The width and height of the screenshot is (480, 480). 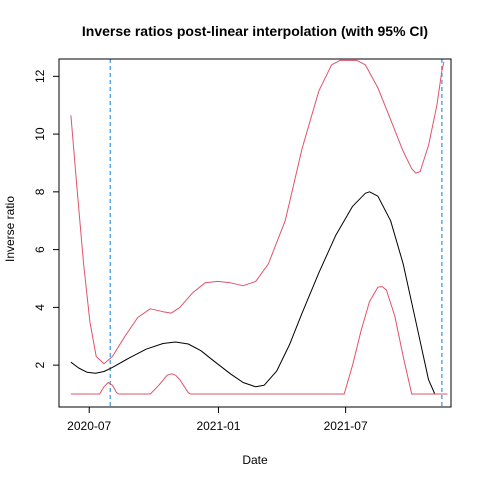 What do you see at coordinates (89, 426) in the screenshot?
I see `x-tick-label: 2020-07` at bounding box center [89, 426].